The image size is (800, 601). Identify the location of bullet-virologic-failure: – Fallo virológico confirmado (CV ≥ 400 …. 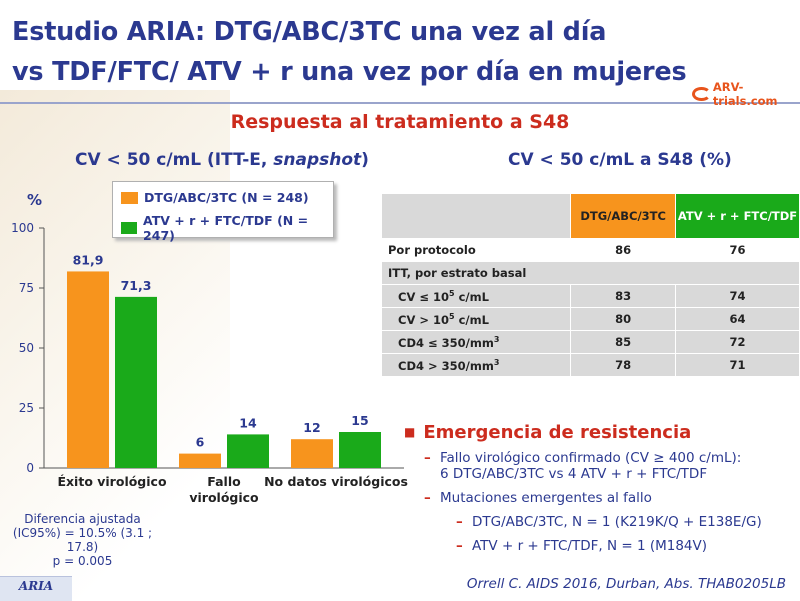
(583, 466).